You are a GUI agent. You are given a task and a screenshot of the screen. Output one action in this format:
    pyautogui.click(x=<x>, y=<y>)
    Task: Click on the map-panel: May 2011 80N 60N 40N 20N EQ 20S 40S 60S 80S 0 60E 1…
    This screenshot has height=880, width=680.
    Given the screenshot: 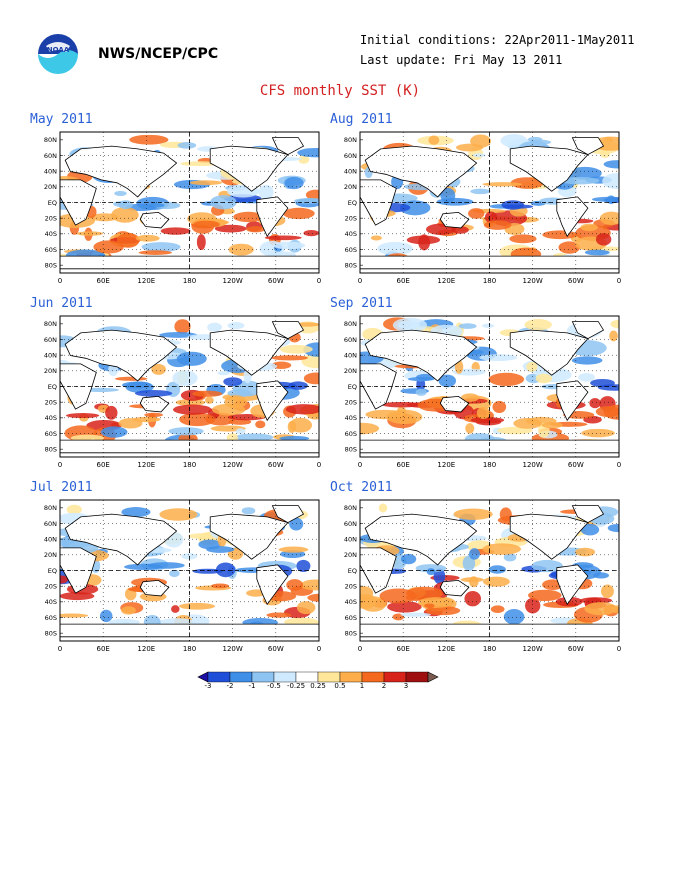 What is the action you would take?
    pyautogui.click(x=180, y=199)
    